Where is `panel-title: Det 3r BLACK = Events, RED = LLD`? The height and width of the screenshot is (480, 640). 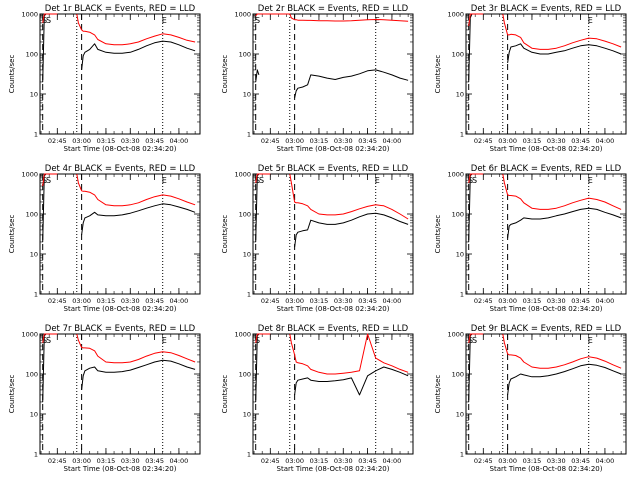
panel-title: Det 3r BLACK = Events, RED = LLD is located at coordinates (546, 9).